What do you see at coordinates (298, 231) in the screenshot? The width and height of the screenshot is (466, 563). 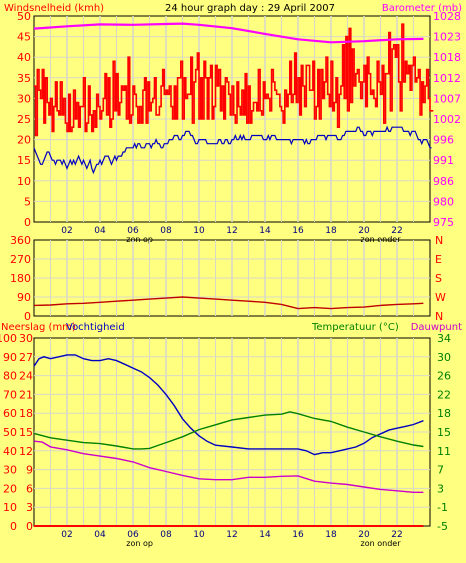 I see `wind-x-tick-label: 16` at bounding box center [298, 231].